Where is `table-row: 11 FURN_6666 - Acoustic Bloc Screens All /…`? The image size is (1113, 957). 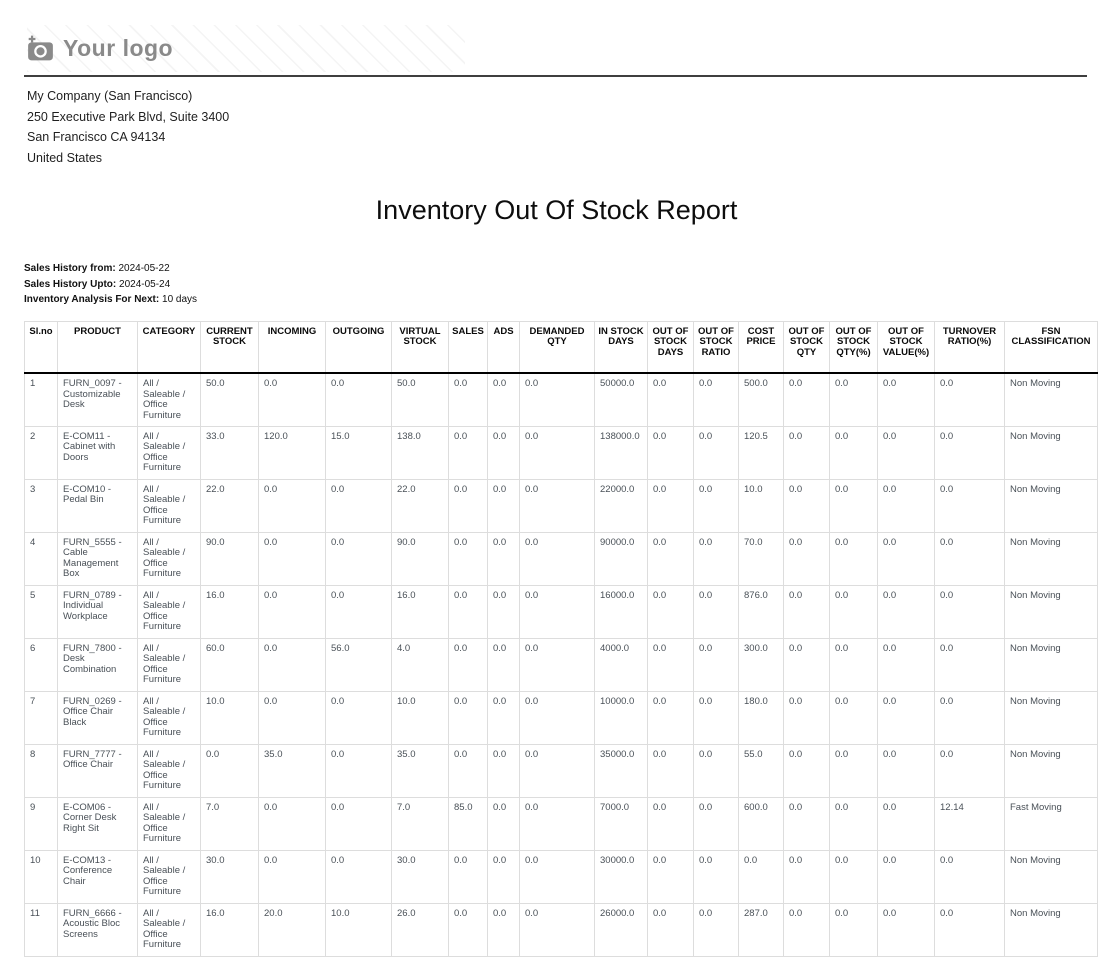 table-row: 11 FURN_6666 - Acoustic Bloc Screens All /… is located at coordinates (561, 929).